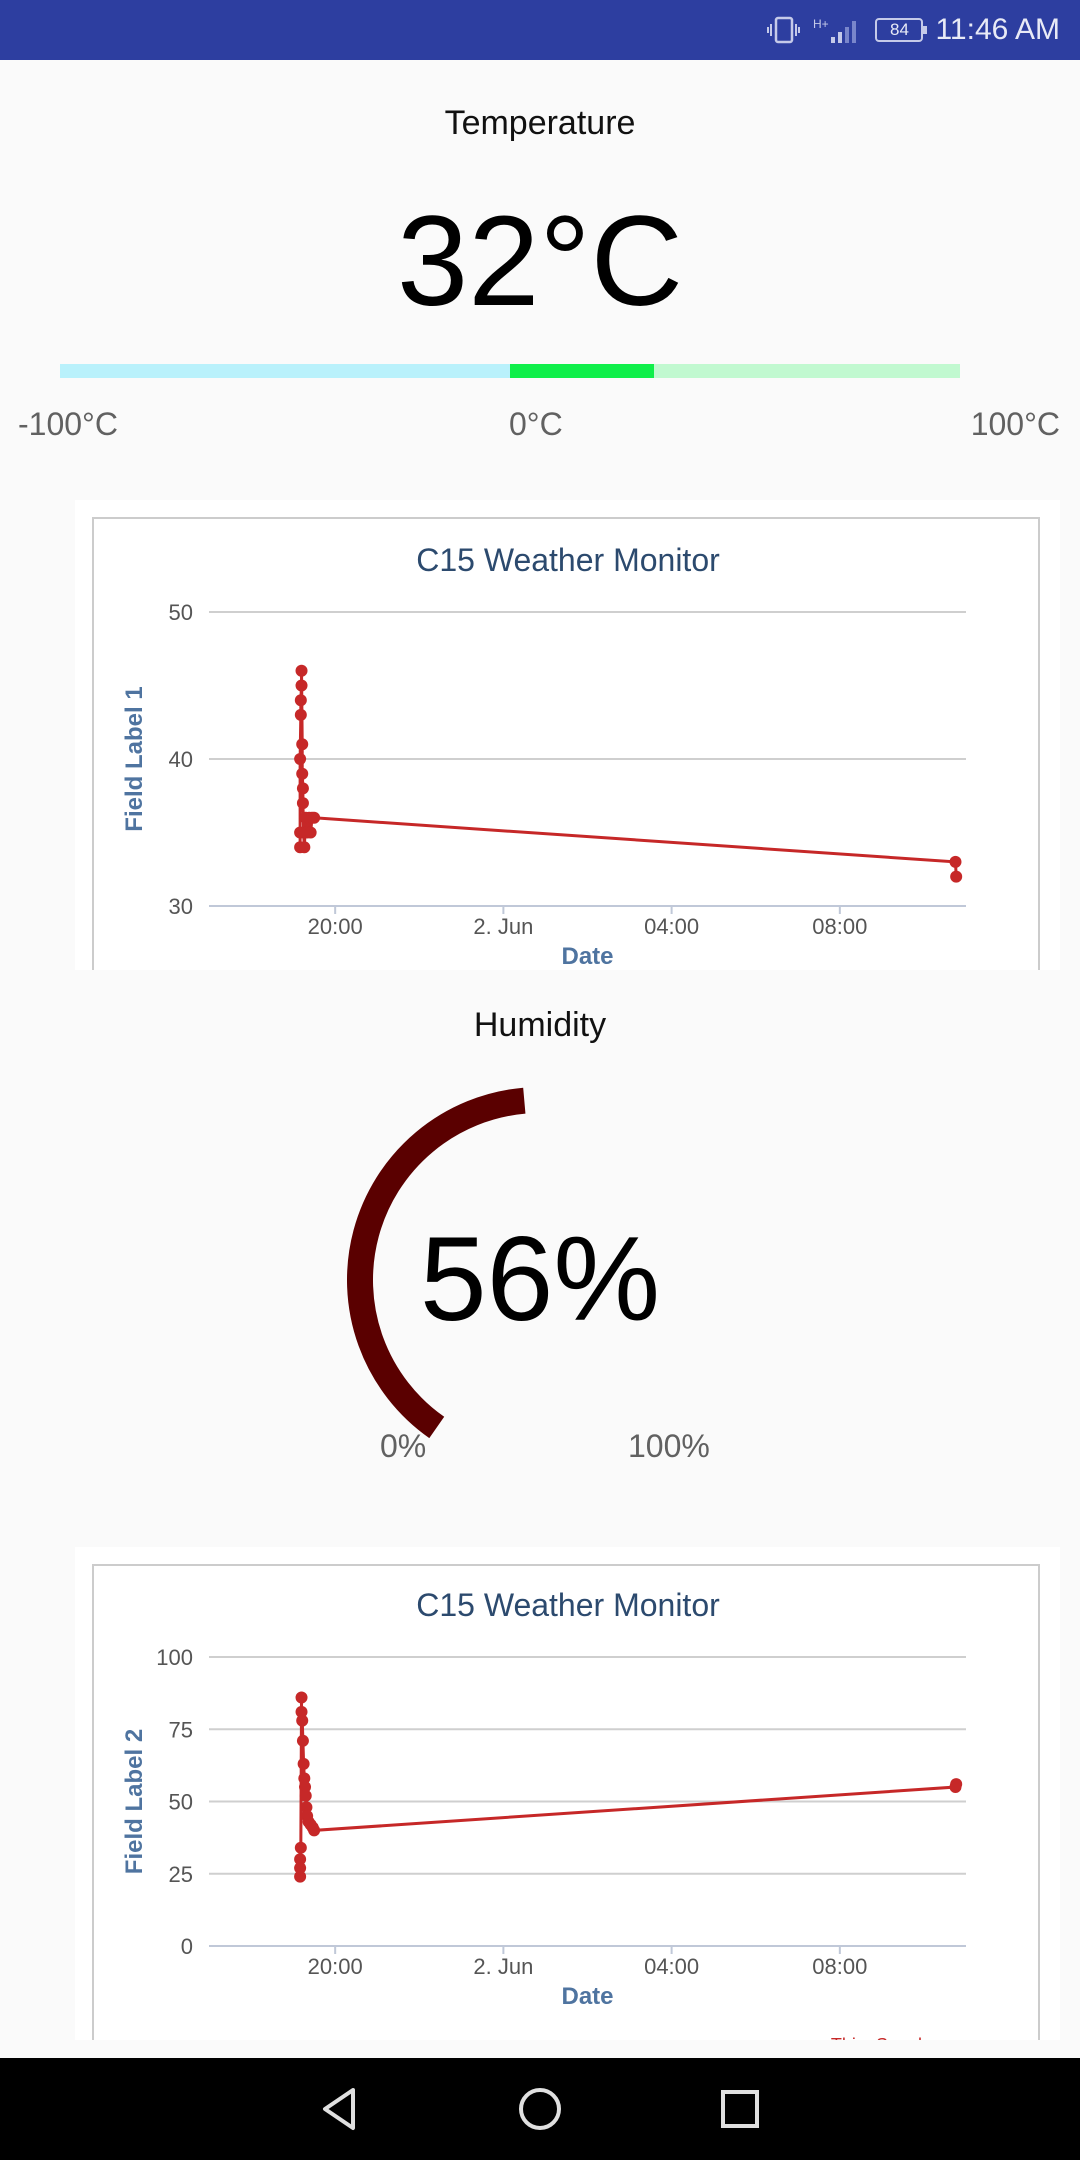 This screenshot has width=1080, height=2160. What do you see at coordinates (285, 371) in the screenshot?
I see `temperature-bar-cold` at bounding box center [285, 371].